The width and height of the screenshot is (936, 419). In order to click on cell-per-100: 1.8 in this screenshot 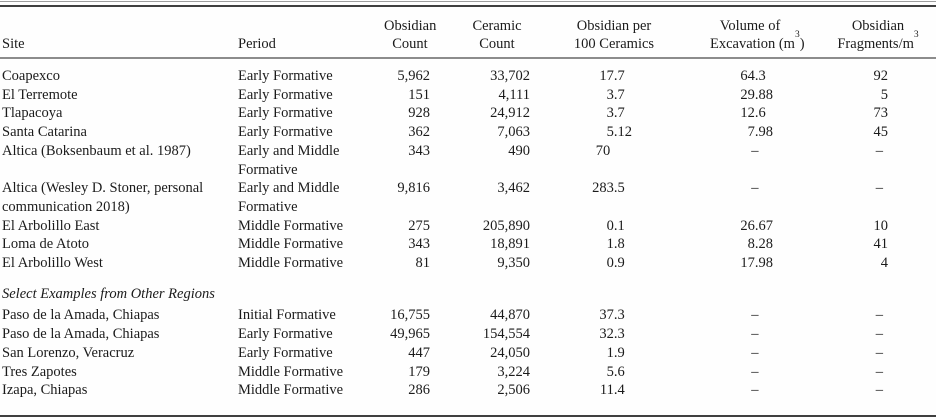, I will do `click(596, 244)`.